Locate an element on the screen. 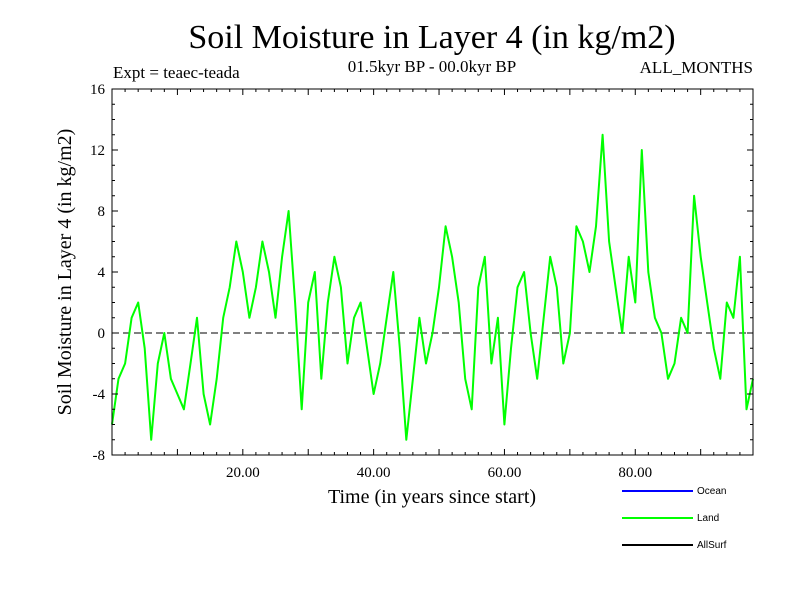  legend-ocean-label: Ocean is located at coordinates (711, 491).